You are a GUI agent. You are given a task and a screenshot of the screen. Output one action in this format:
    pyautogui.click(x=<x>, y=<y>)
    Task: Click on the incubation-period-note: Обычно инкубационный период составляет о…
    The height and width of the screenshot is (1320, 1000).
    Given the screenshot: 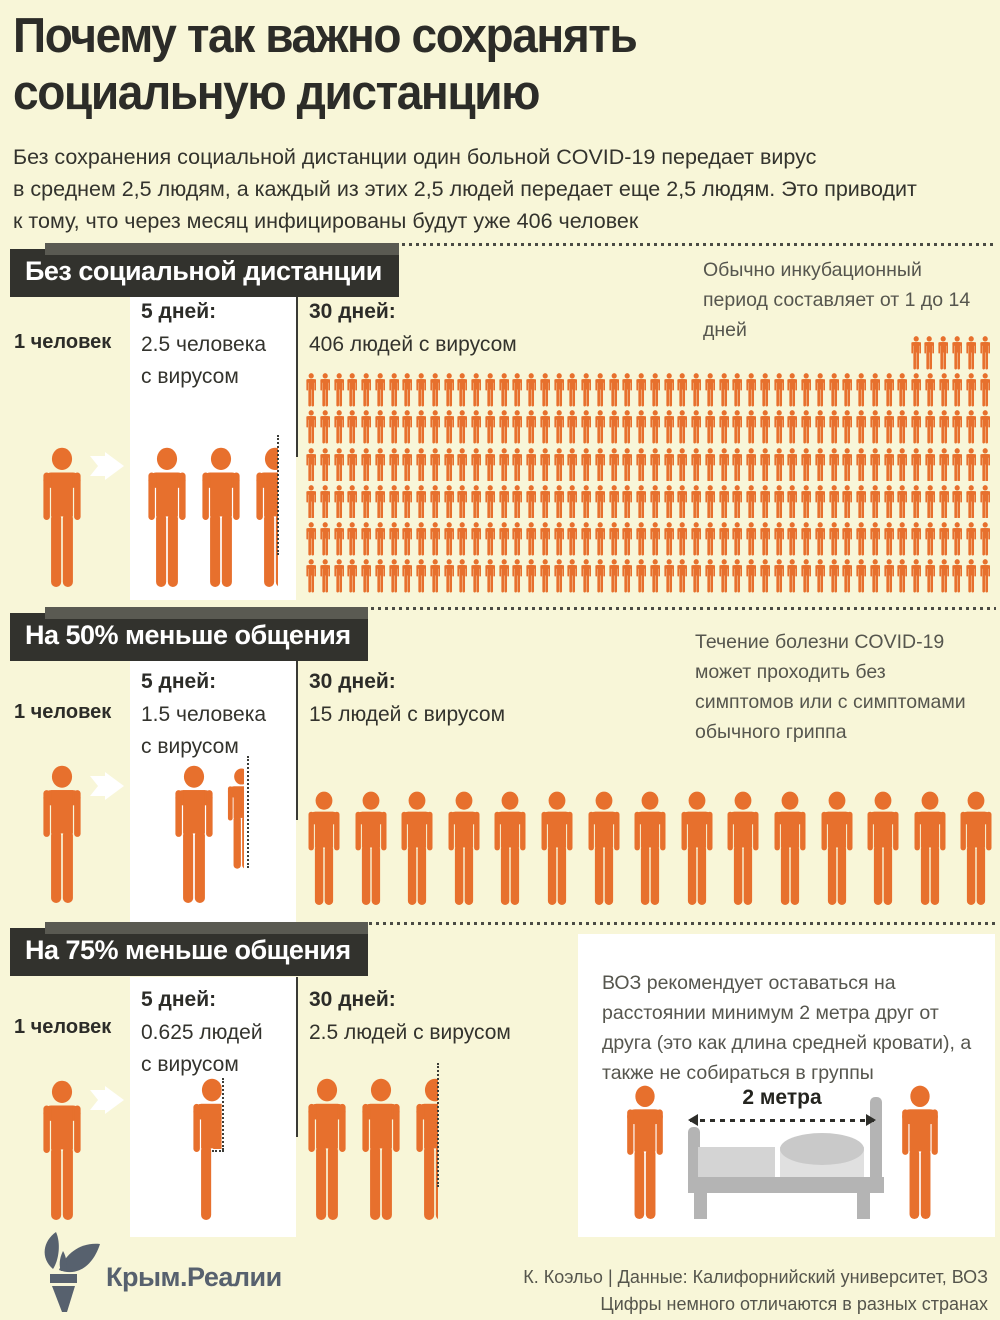 What is the action you would take?
    pyautogui.click(x=837, y=300)
    